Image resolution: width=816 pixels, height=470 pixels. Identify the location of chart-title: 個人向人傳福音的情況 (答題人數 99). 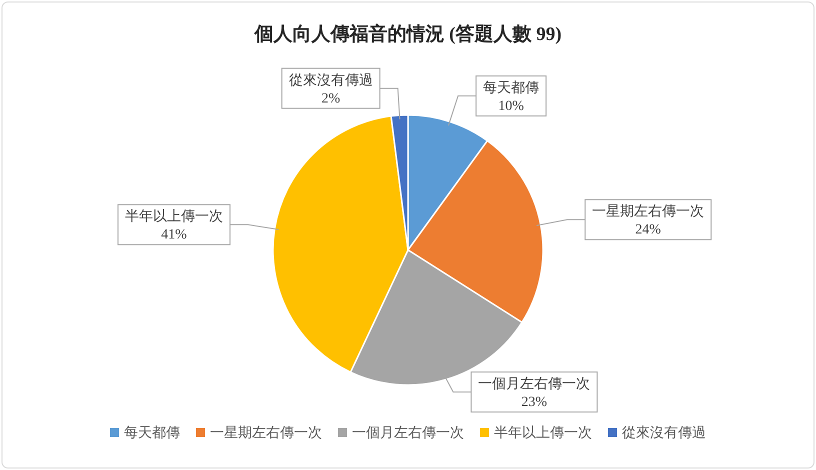
(407, 34).